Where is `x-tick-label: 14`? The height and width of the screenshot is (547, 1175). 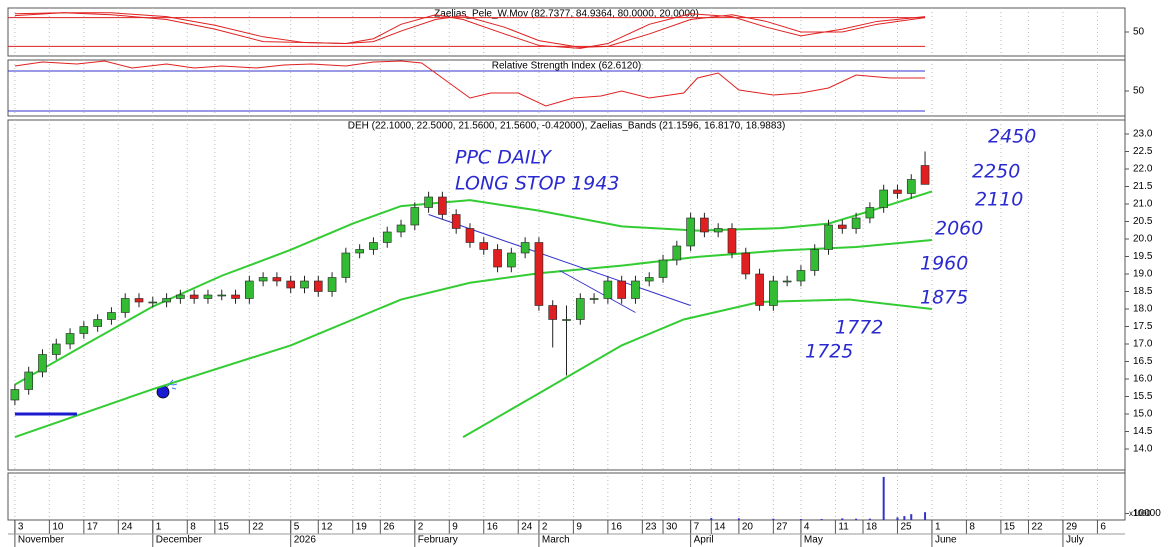
x-tick-label: 14 is located at coordinates (720, 527).